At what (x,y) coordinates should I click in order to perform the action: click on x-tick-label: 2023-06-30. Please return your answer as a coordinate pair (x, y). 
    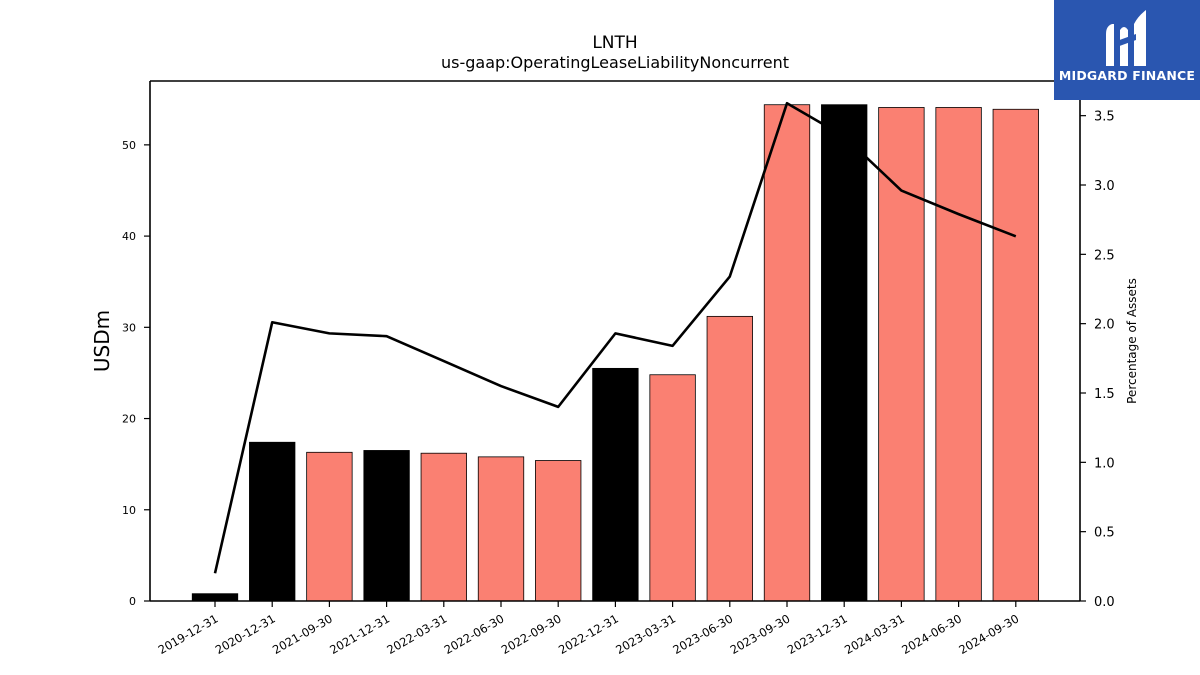
    Looking at the image, I should click on (702, 634).